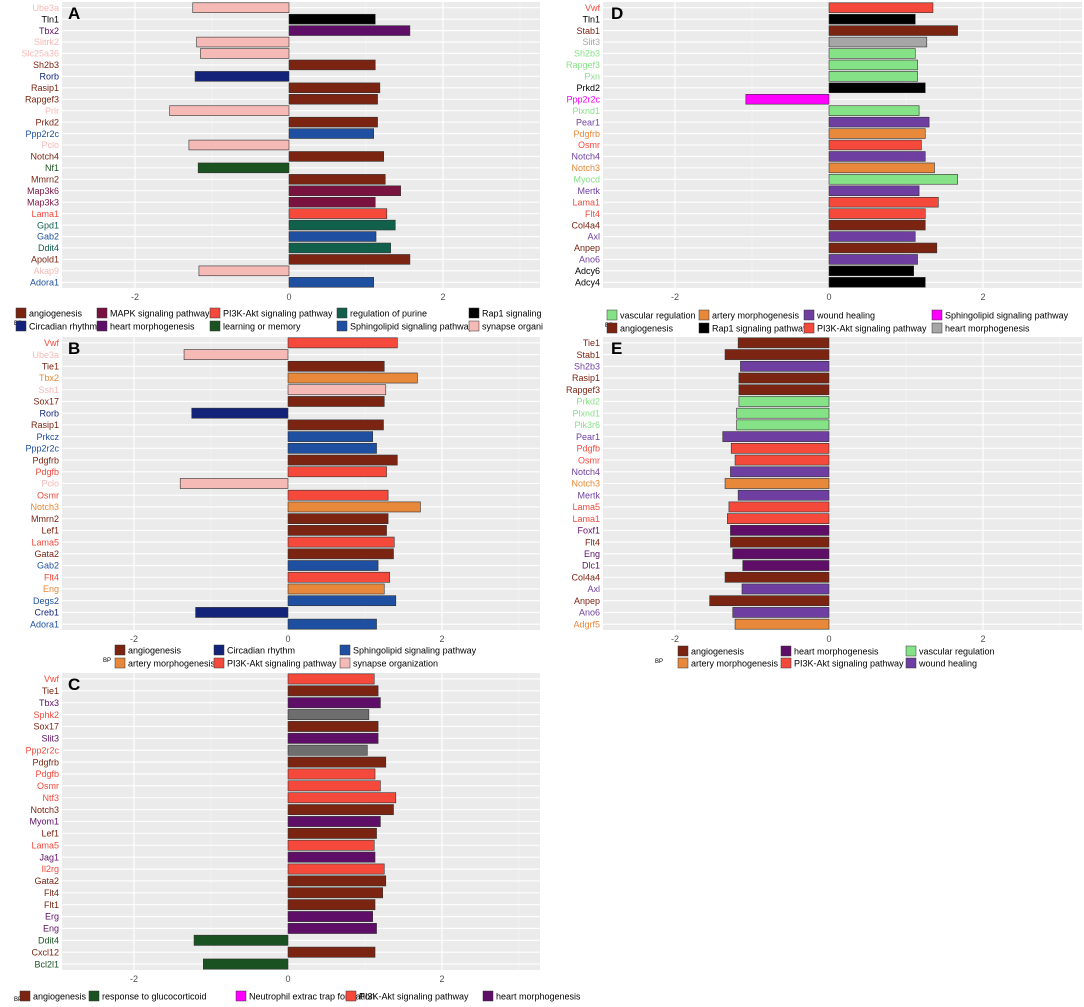 This screenshot has width=1084, height=1007. What do you see at coordinates (586, 202) in the screenshot?
I see `category-label: Lama1` at bounding box center [586, 202].